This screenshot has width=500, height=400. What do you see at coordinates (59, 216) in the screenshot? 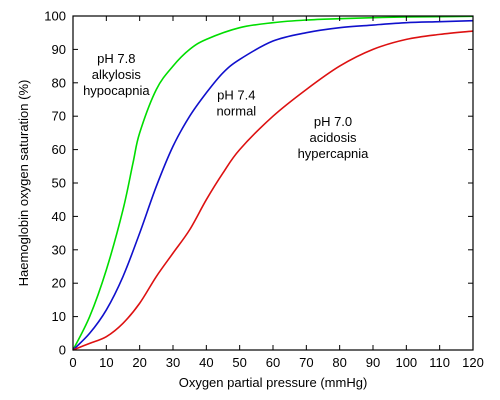
I see `y-tick-label: 40` at bounding box center [59, 216].